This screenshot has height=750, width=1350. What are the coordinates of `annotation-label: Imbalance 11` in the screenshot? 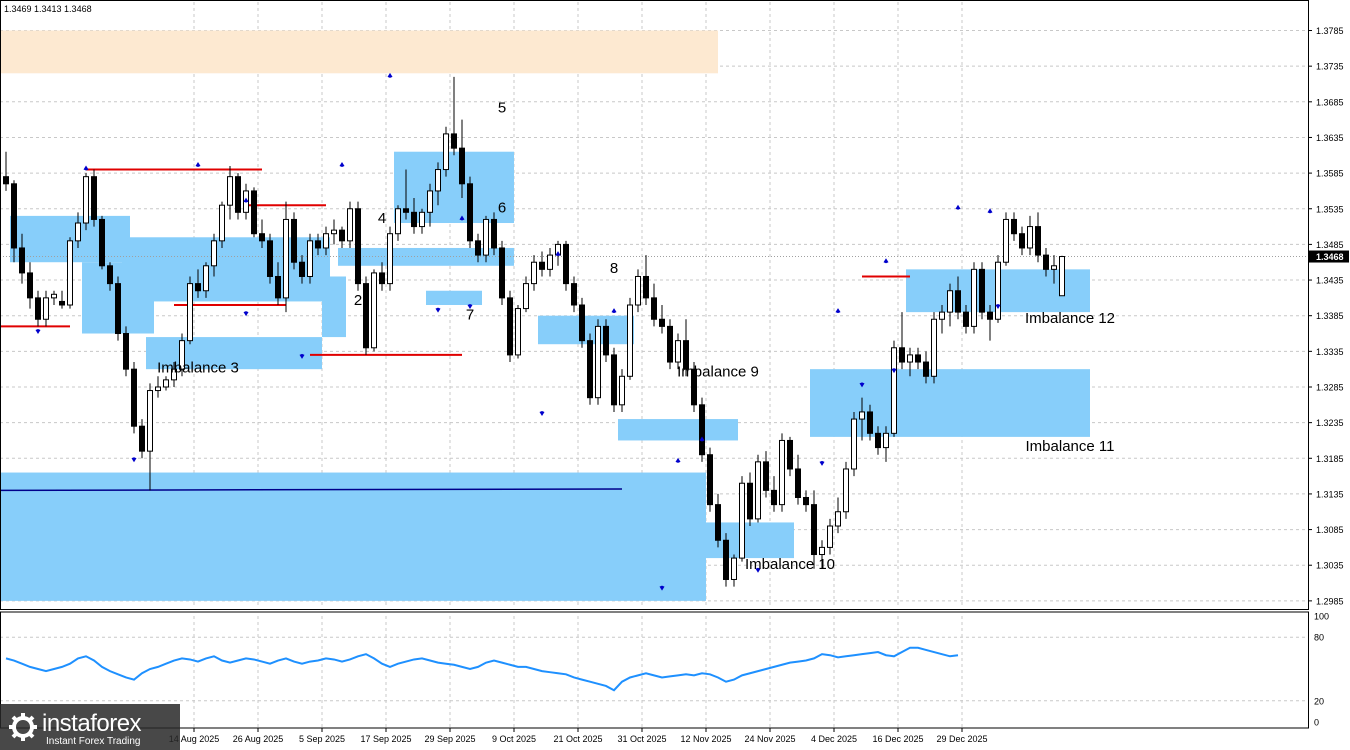 It's located at (1070, 446).